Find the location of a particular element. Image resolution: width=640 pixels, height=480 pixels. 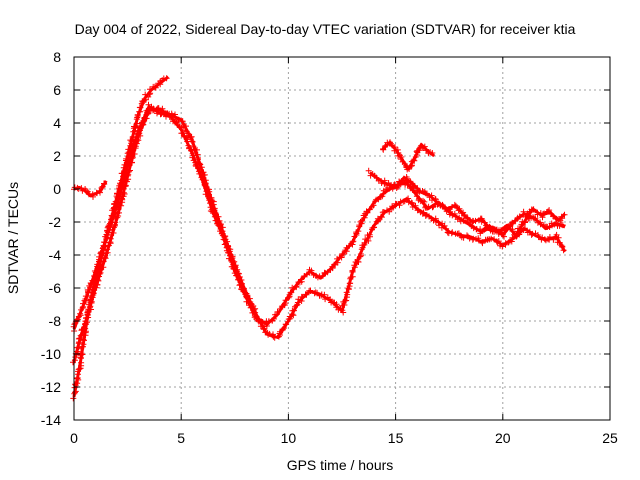

series-track-e is located at coordinates (466, 203).